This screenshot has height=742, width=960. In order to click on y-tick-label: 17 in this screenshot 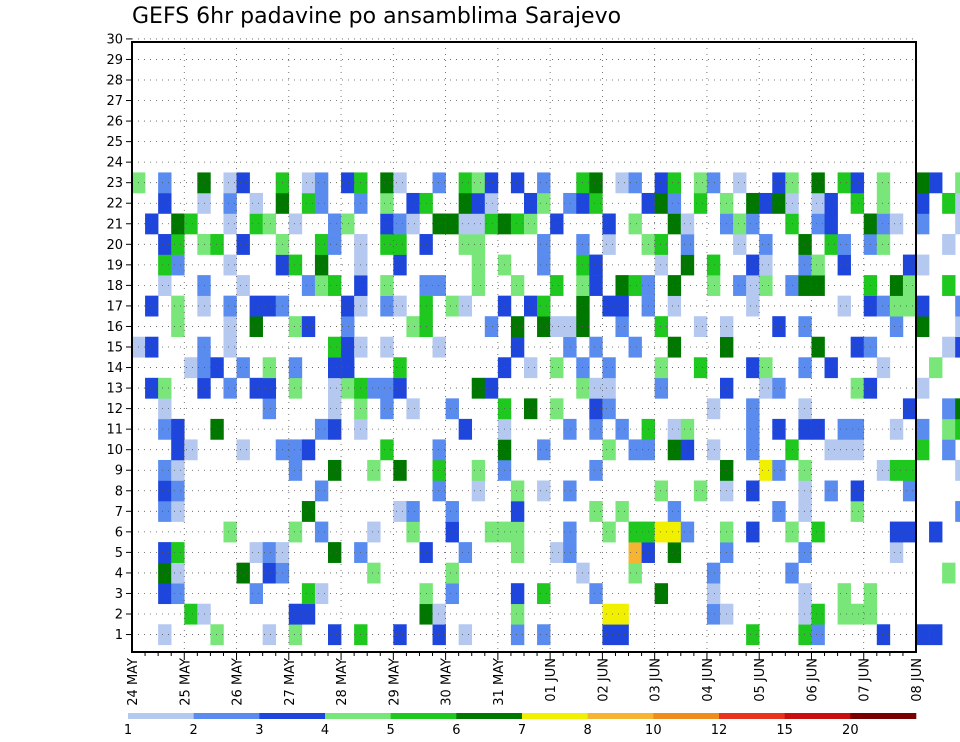, I will do `click(114, 306)`.